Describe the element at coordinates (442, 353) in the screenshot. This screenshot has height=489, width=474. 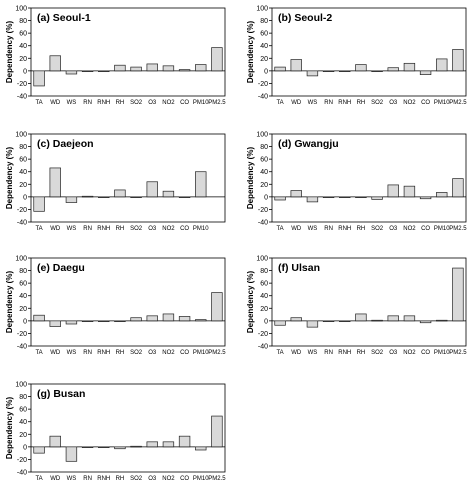
I see `x-tick-label: PM10` at that location.